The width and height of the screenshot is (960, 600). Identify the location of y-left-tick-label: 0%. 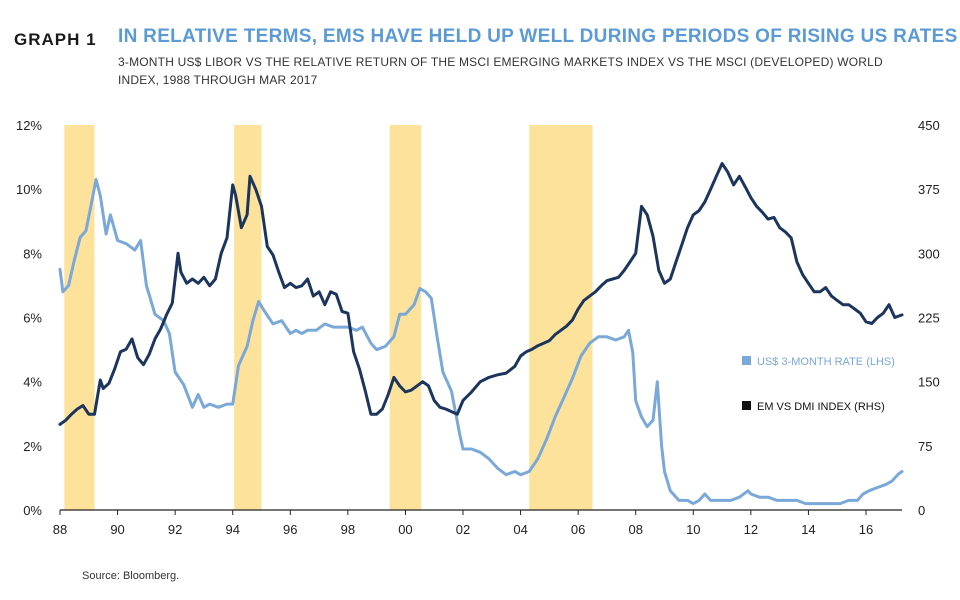
(32, 510).